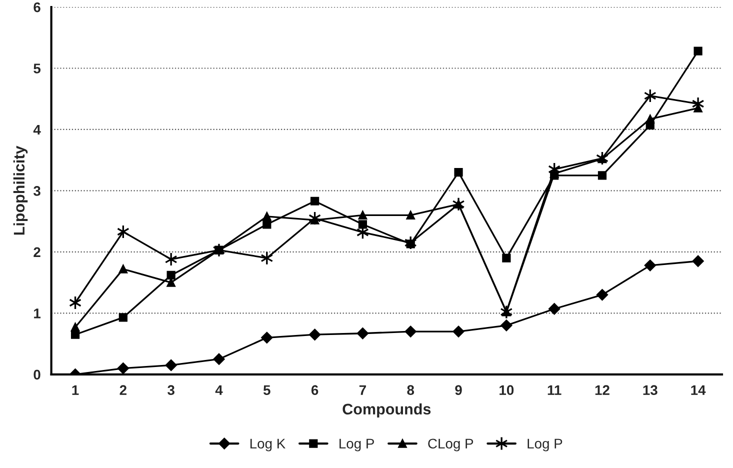 The height and width of the screenshot is (468, 733). Describe the element at coordinates (123, 390) in the screenshot. I see `x-tick-label: 2` at that location.